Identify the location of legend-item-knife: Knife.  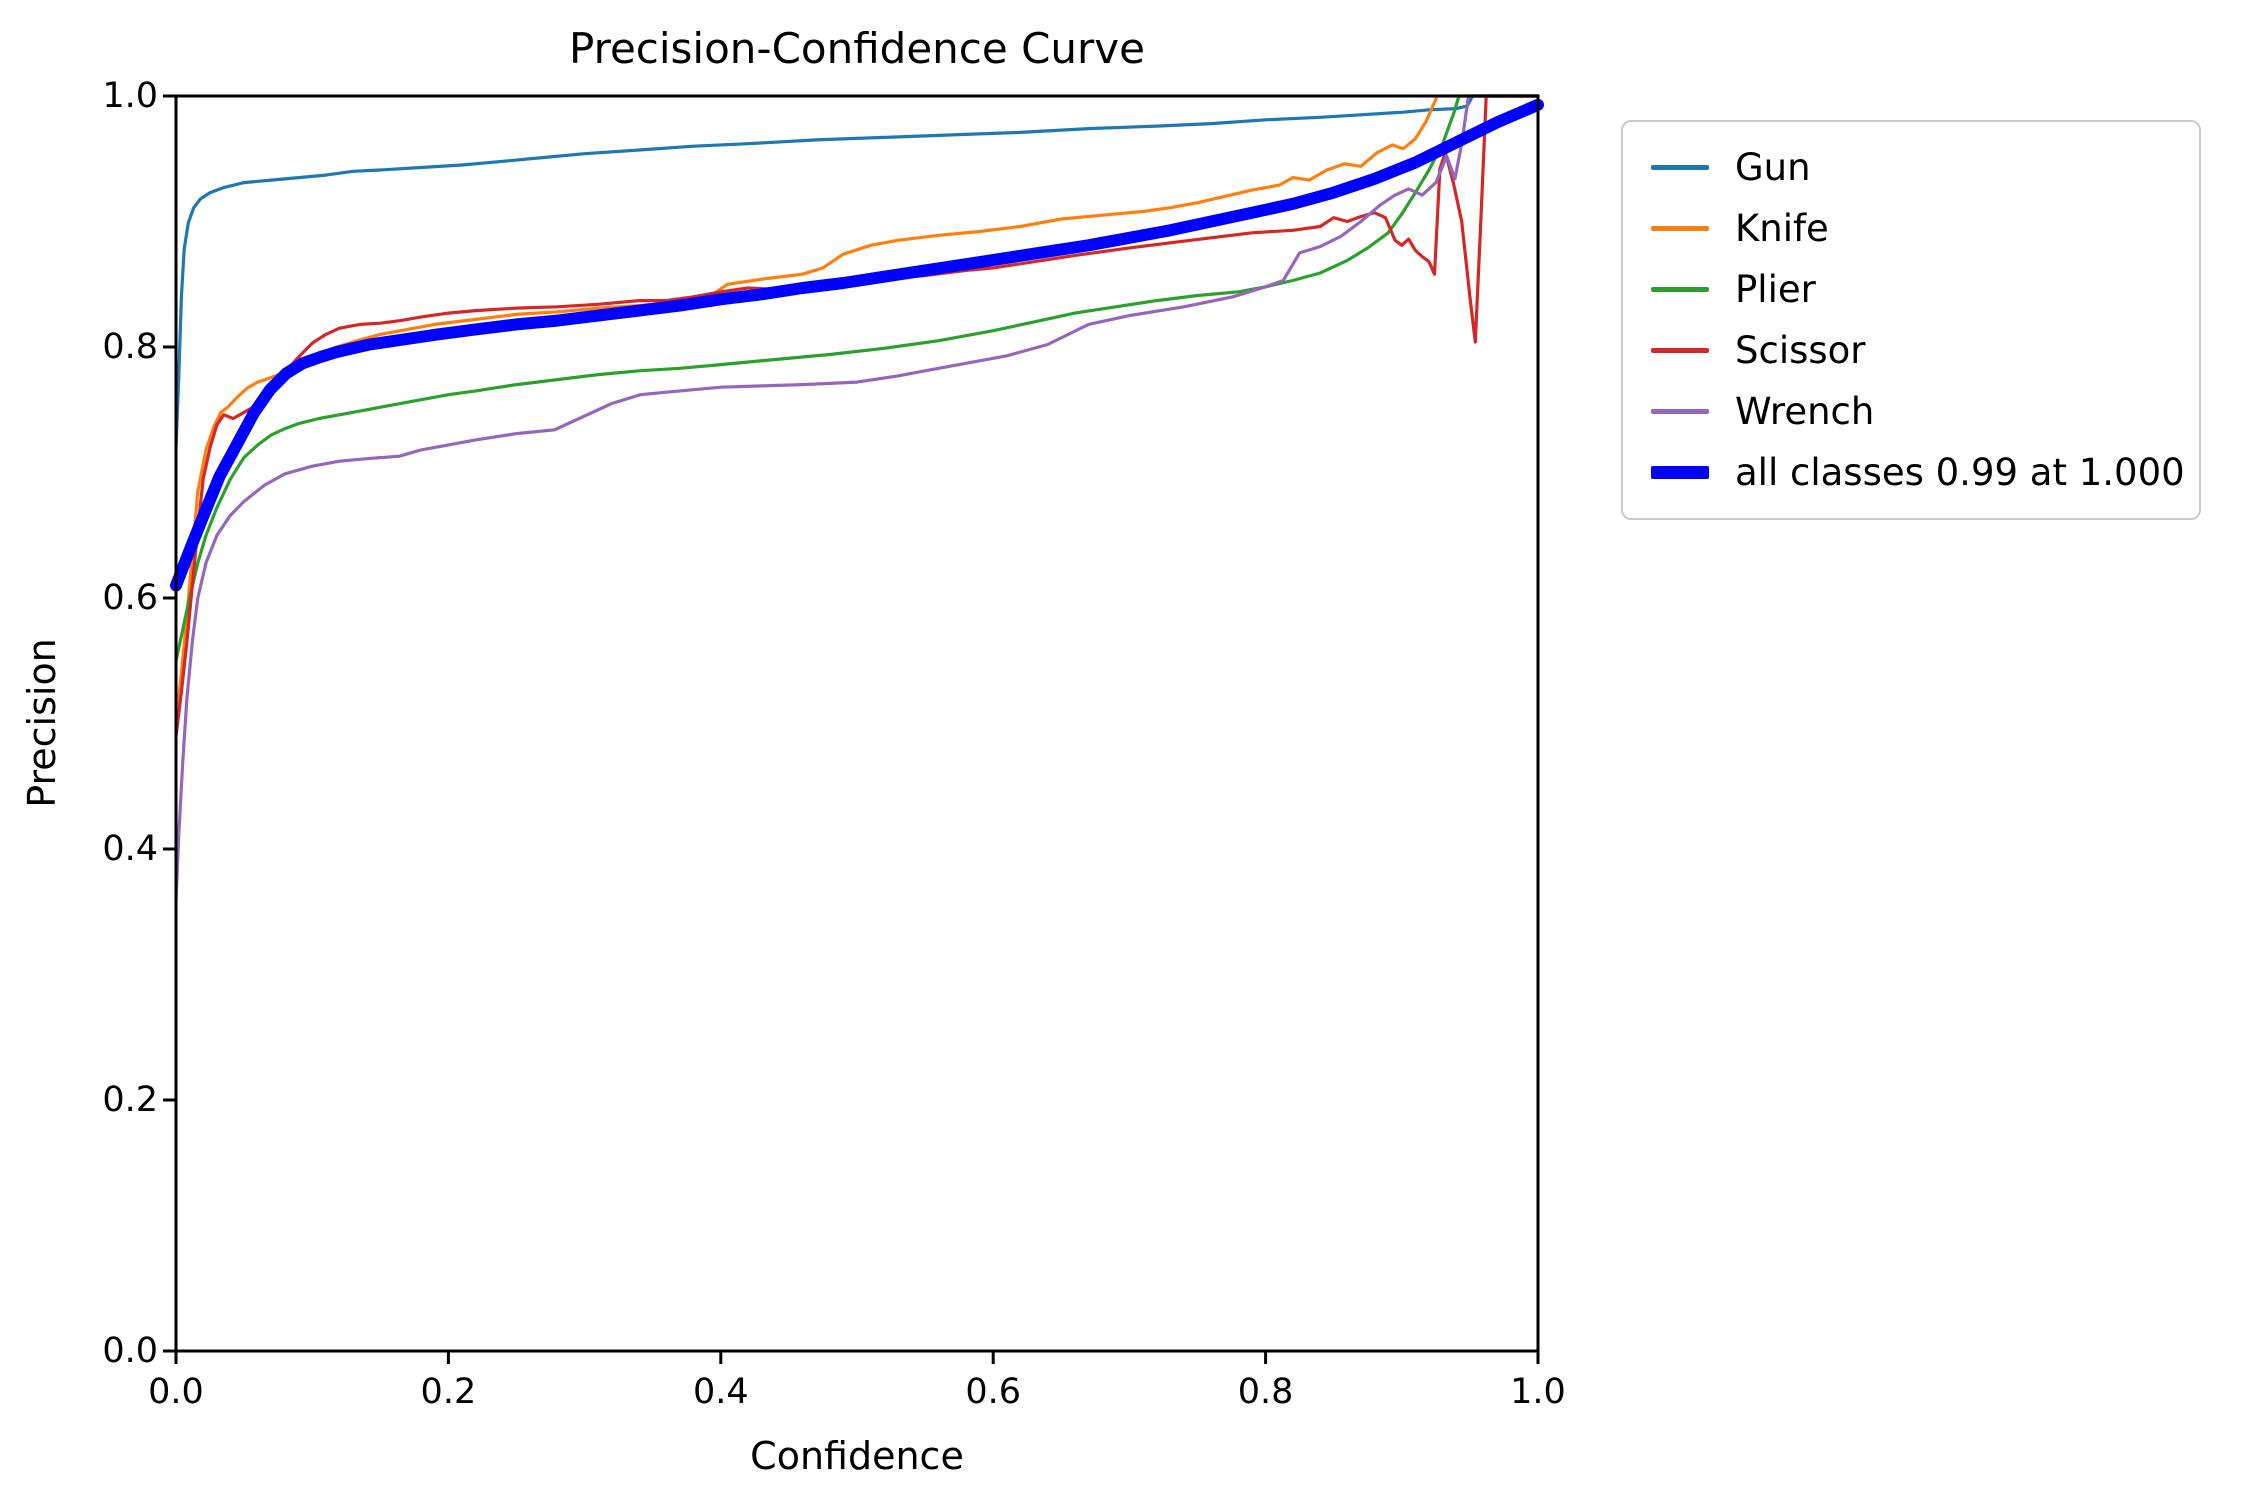
(1911, 228).